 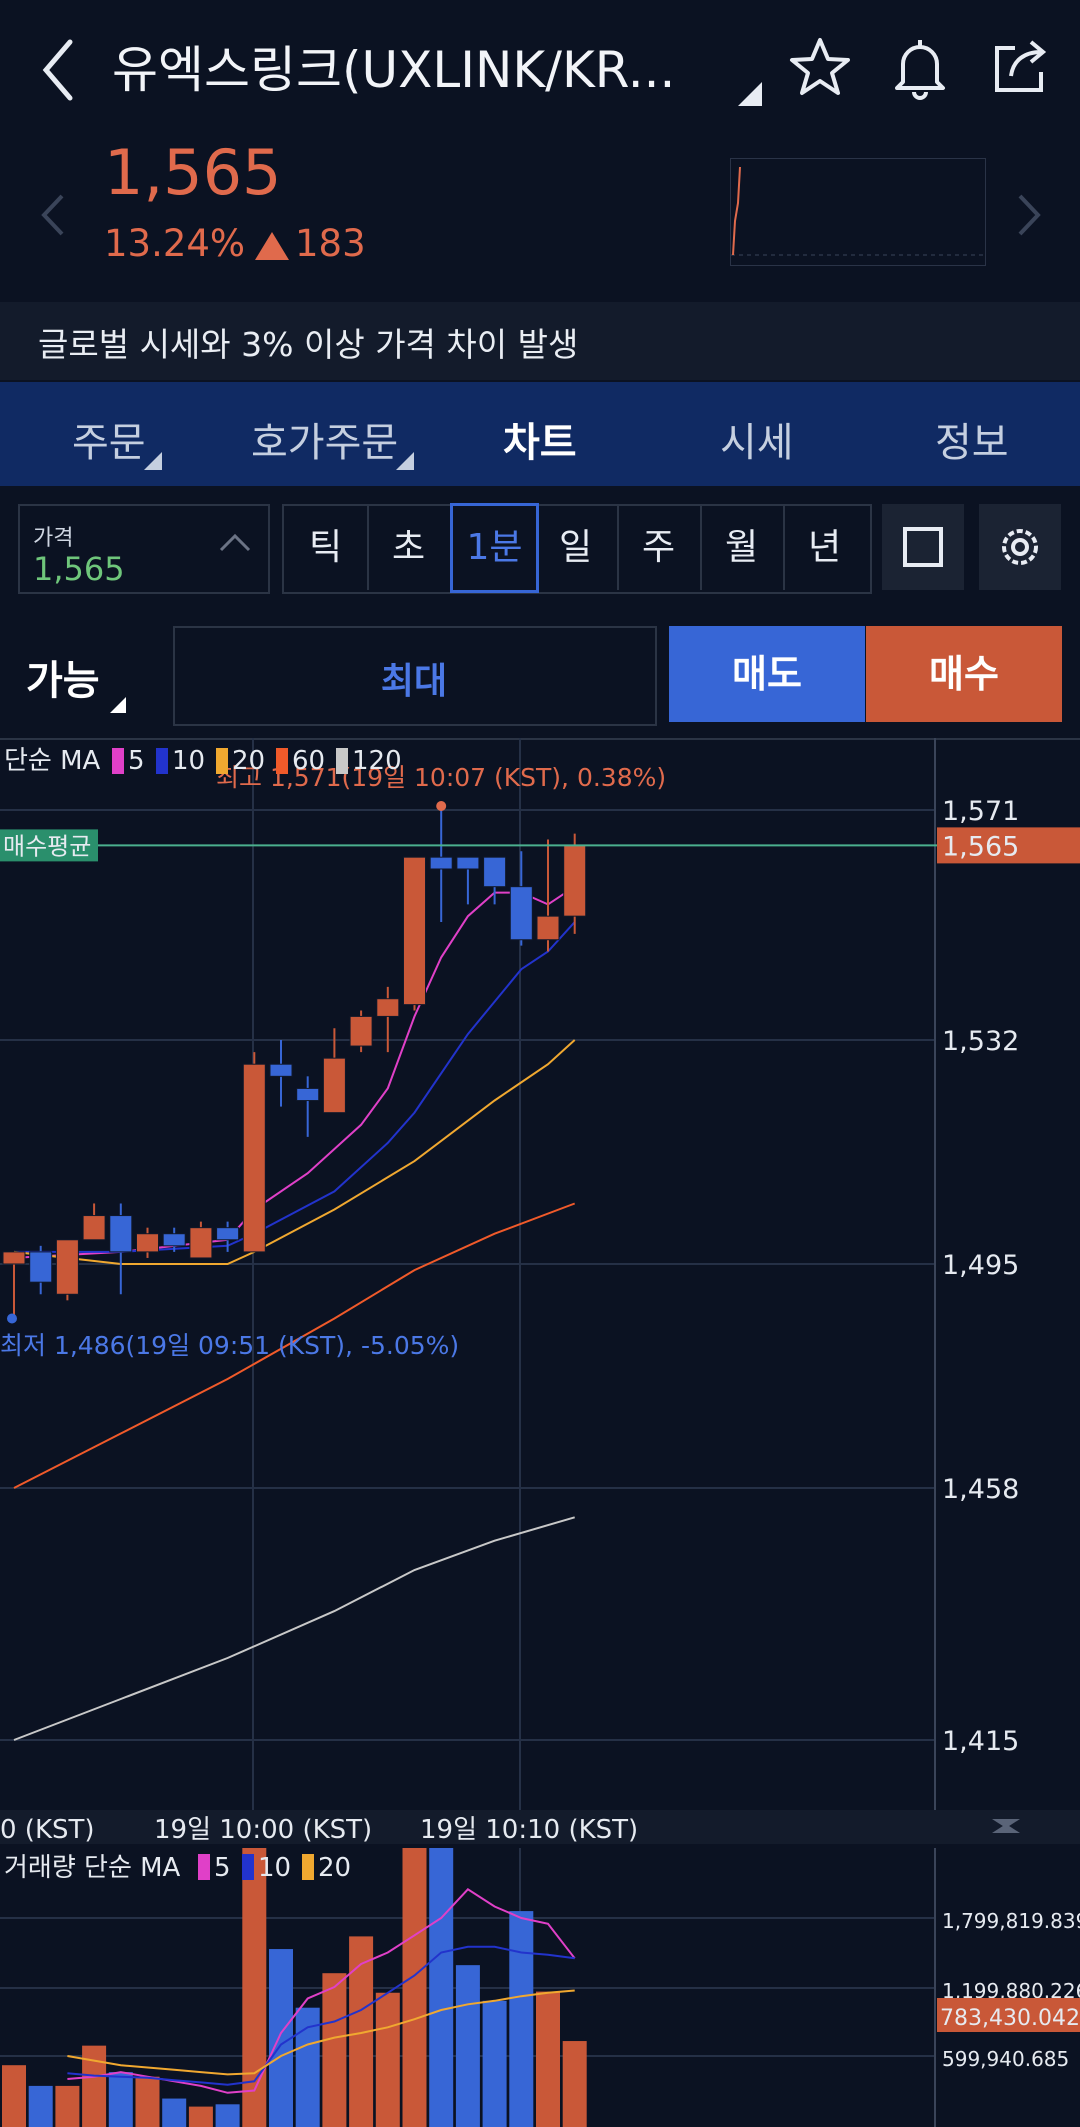 What do you see at coordinates (441, 806) in the screenshot?
I see `high-marker` at bounding box center [441, 806].